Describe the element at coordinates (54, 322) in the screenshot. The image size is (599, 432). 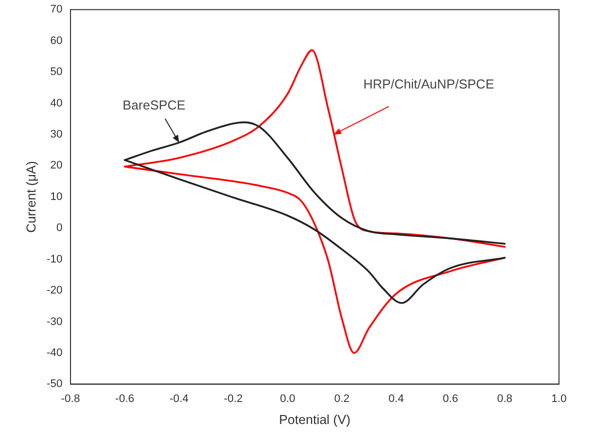
I see `y-tick-label: -30` at that location.